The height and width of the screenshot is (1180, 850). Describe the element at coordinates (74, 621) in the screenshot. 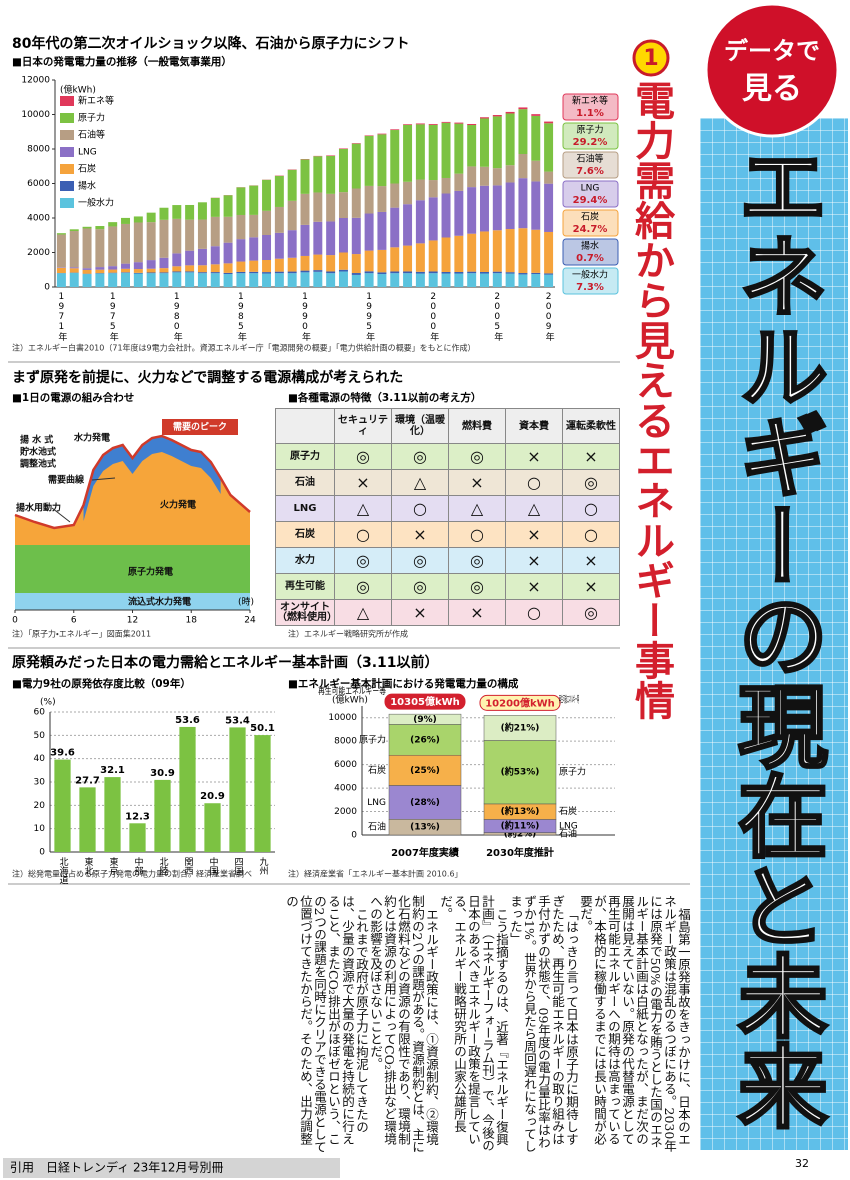

I see `x-tick-label: 6` at that location.